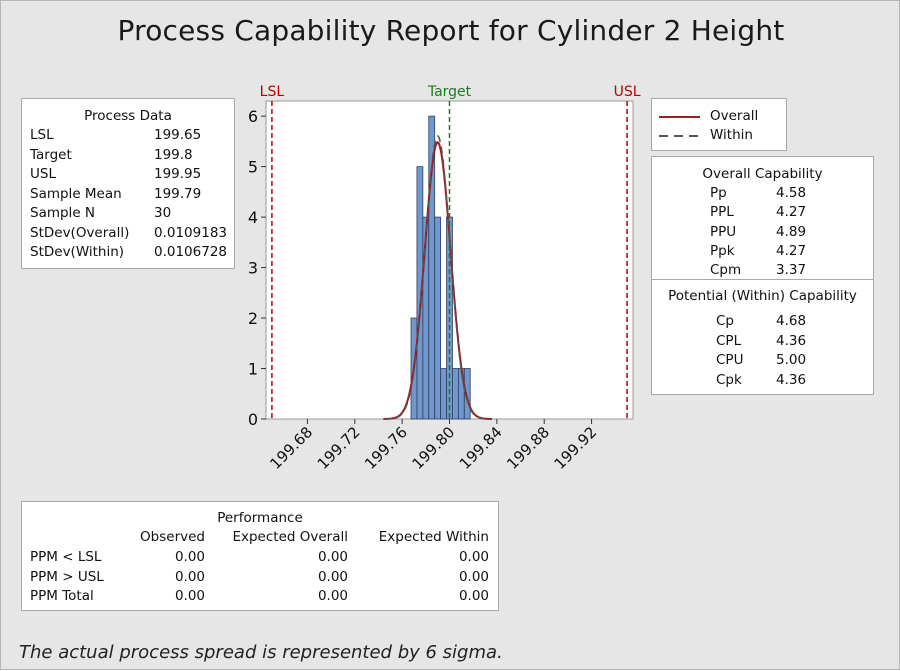 Image resolution: width=900 pixels, height=671 pixels. I want to click on process-data-label: Sample N, so click(63, 213).